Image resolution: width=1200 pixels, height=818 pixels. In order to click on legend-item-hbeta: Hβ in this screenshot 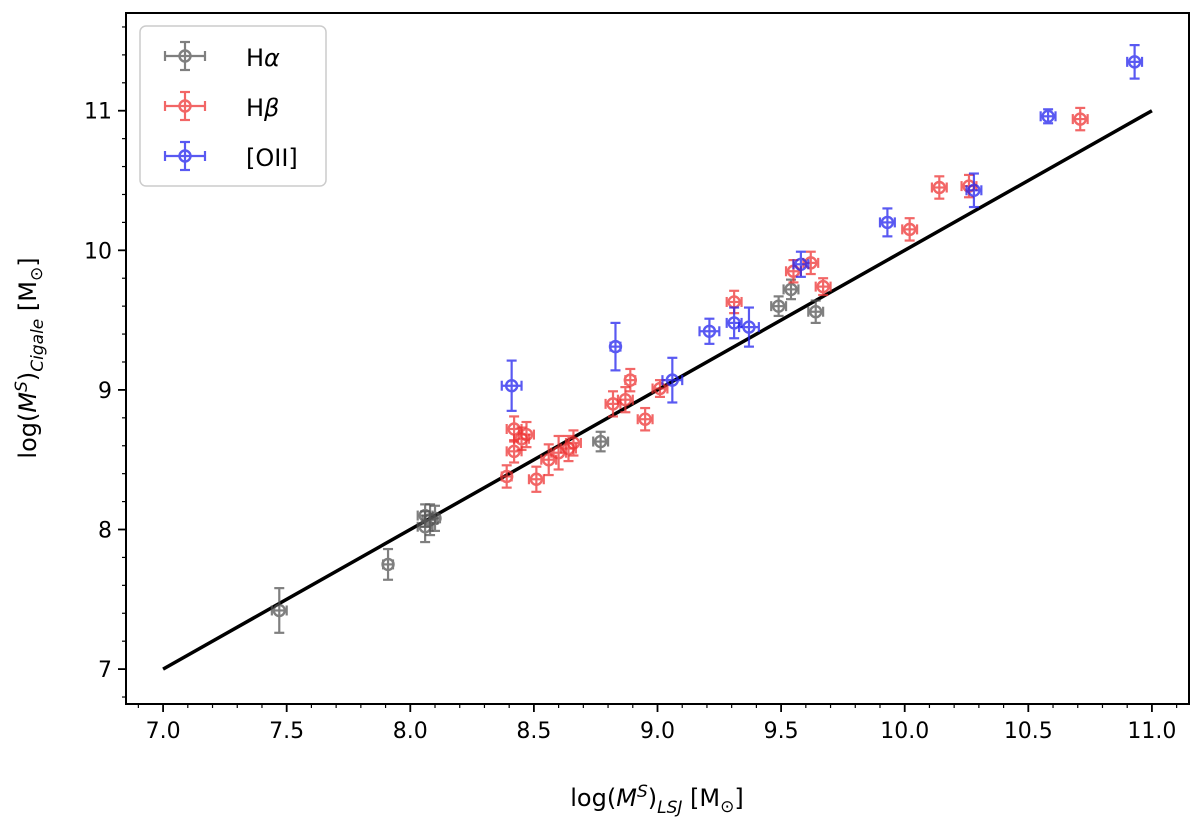, I will do `click(221, 106)`.